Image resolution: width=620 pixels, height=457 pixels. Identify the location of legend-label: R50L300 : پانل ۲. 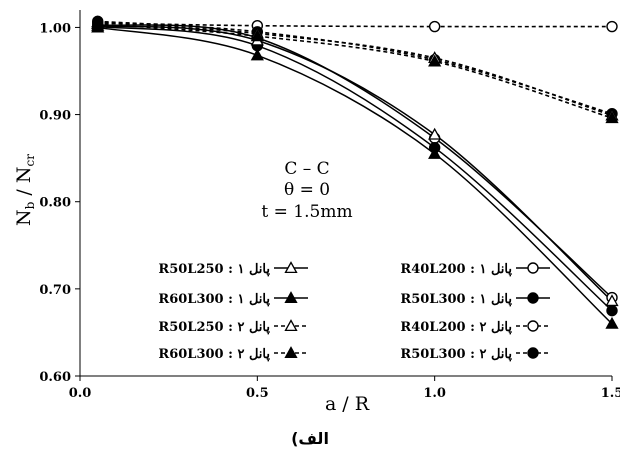
(456, 354).